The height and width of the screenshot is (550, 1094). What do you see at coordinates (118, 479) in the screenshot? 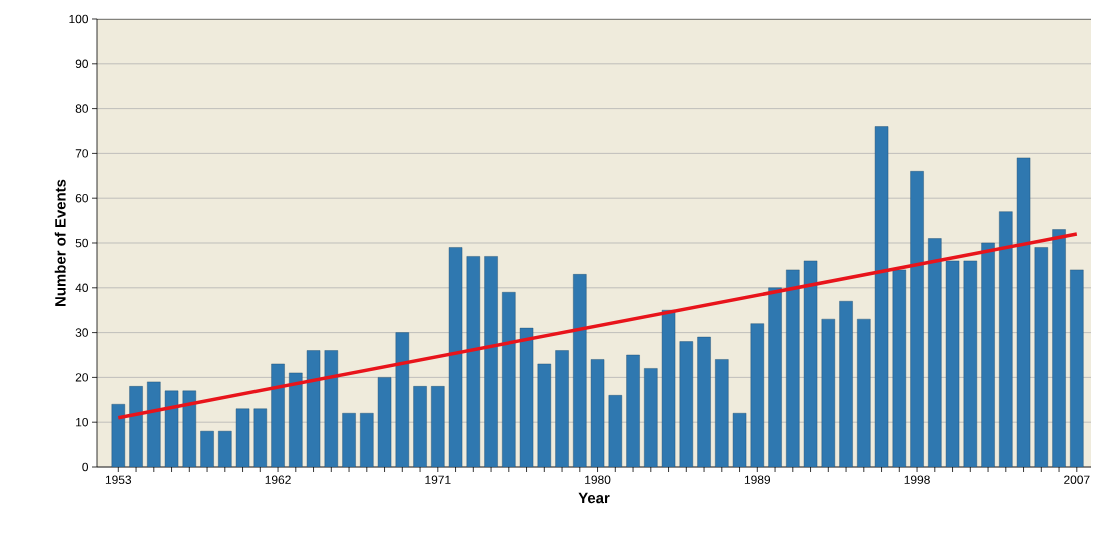
I see `x-tick-label: 1953` at bounding box center [118, 479].